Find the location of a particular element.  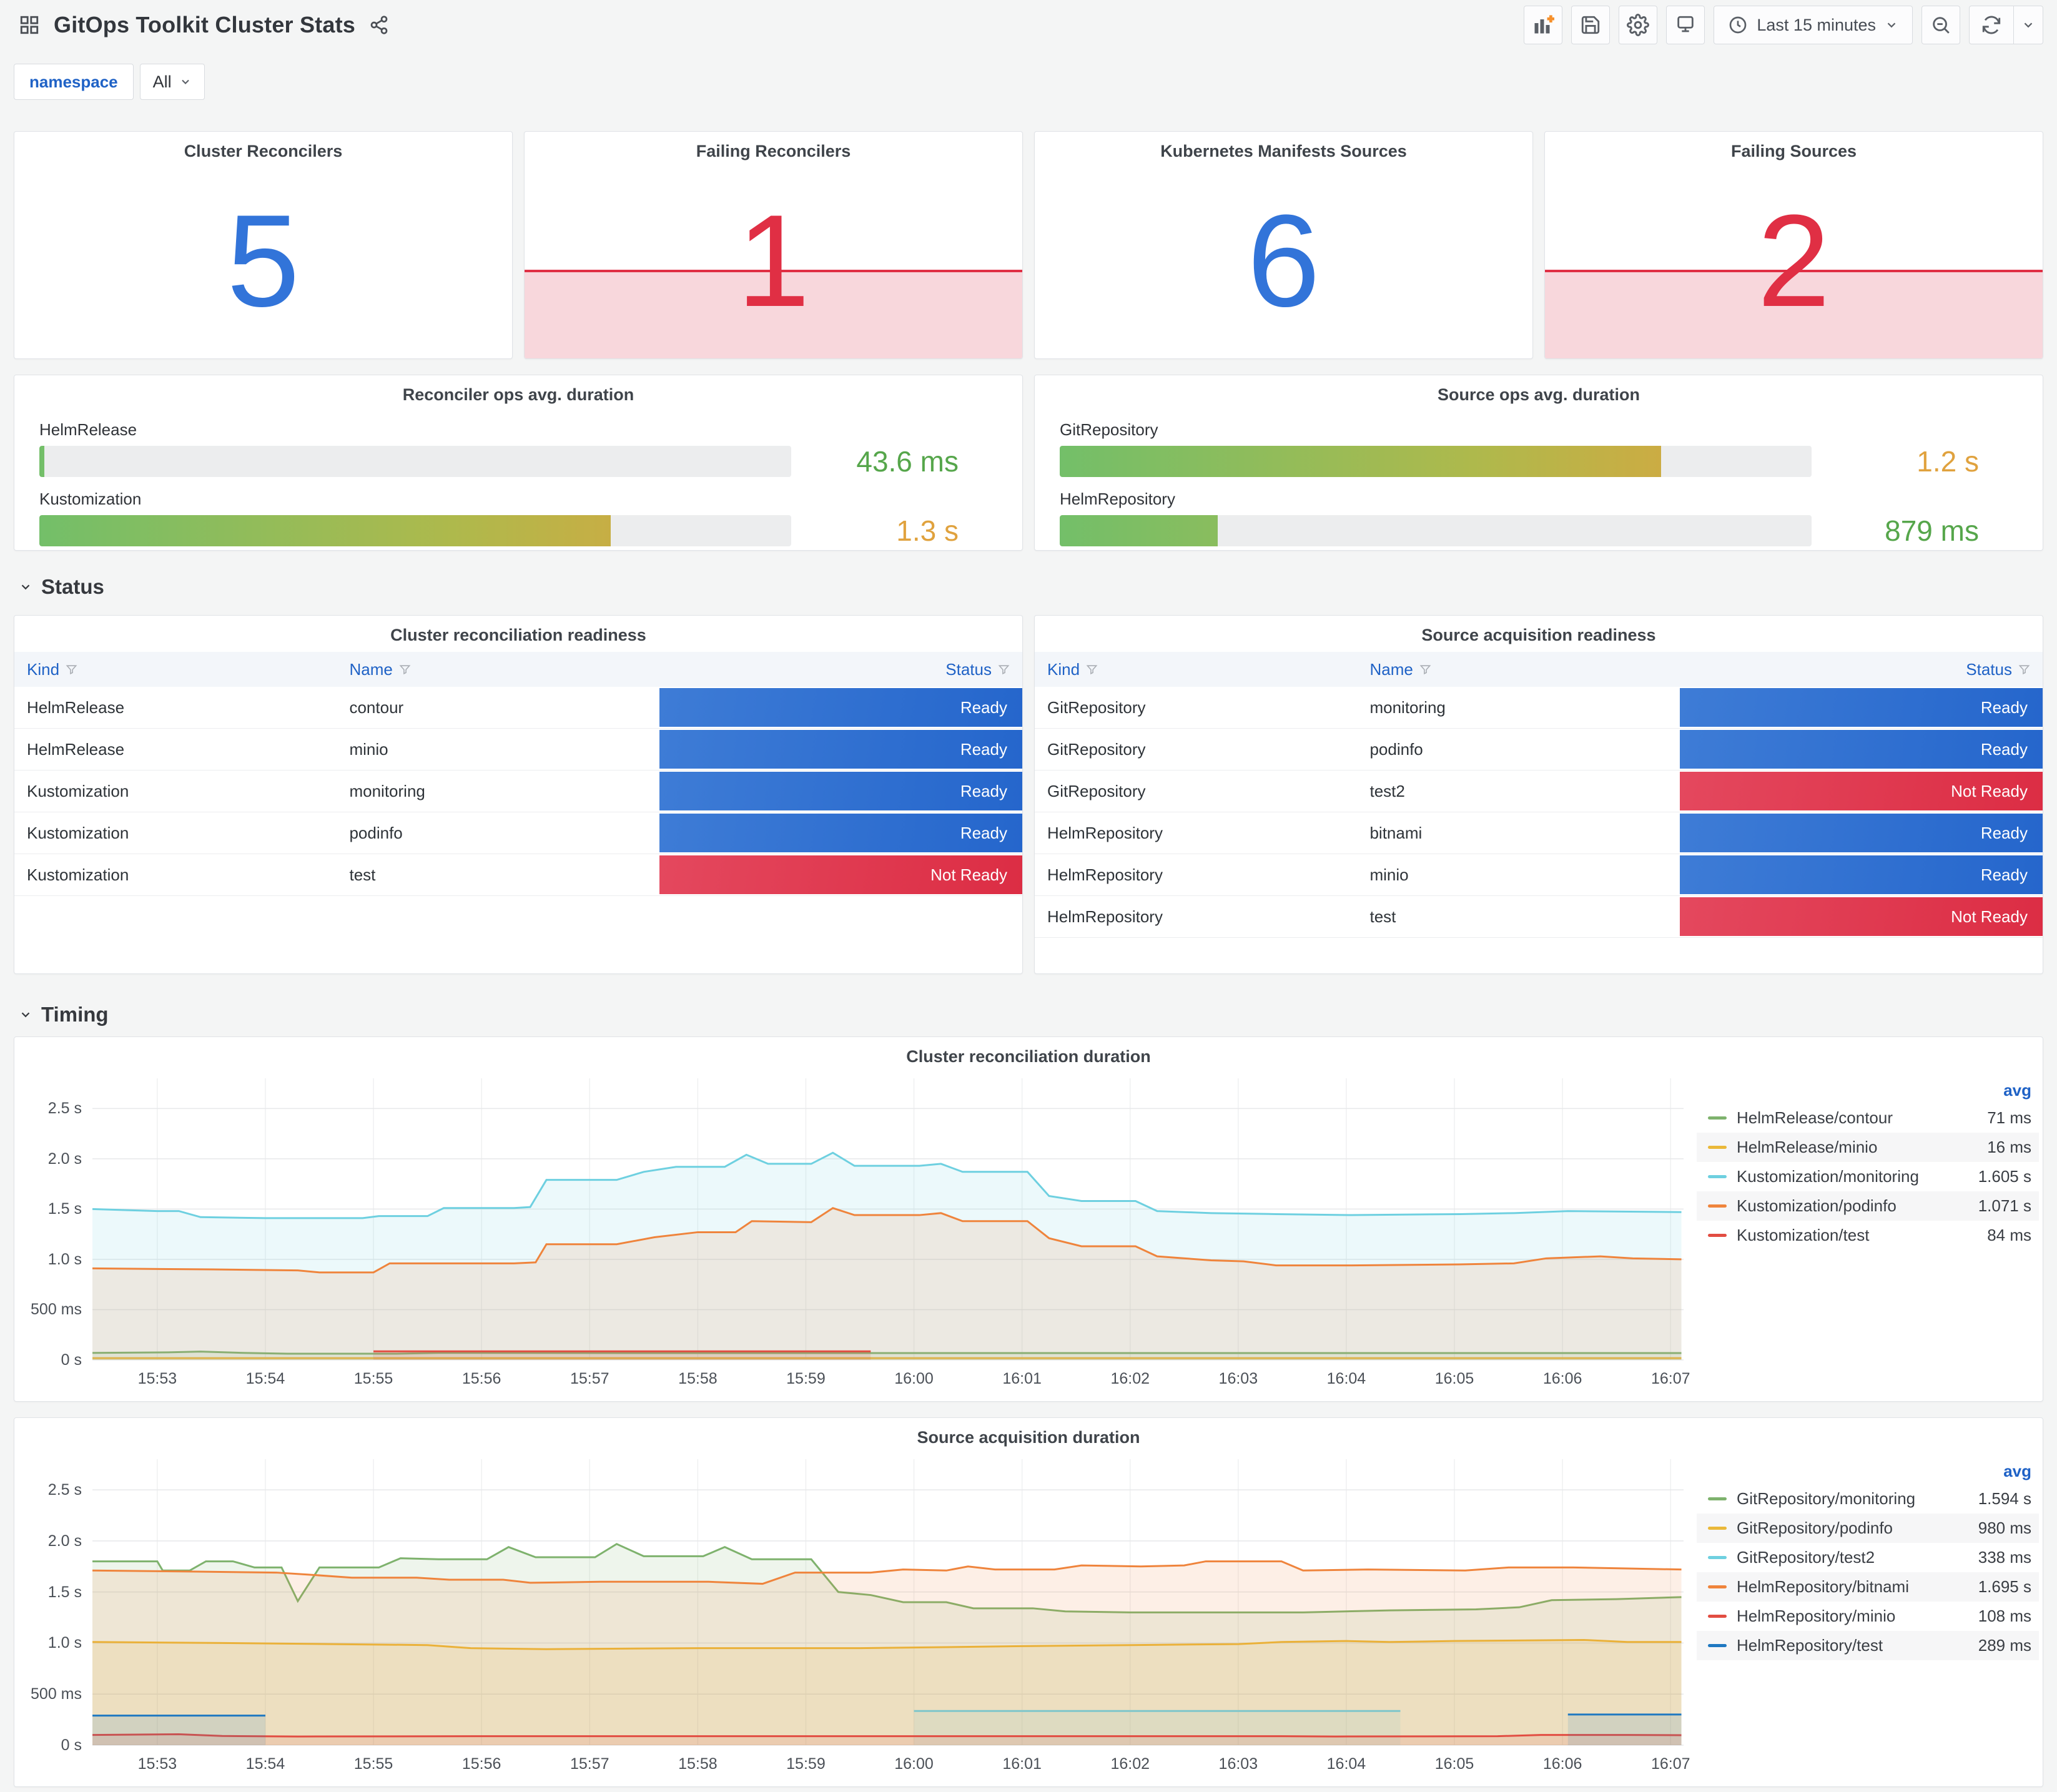

section-status: Status is located at coordinates (1028, 587).